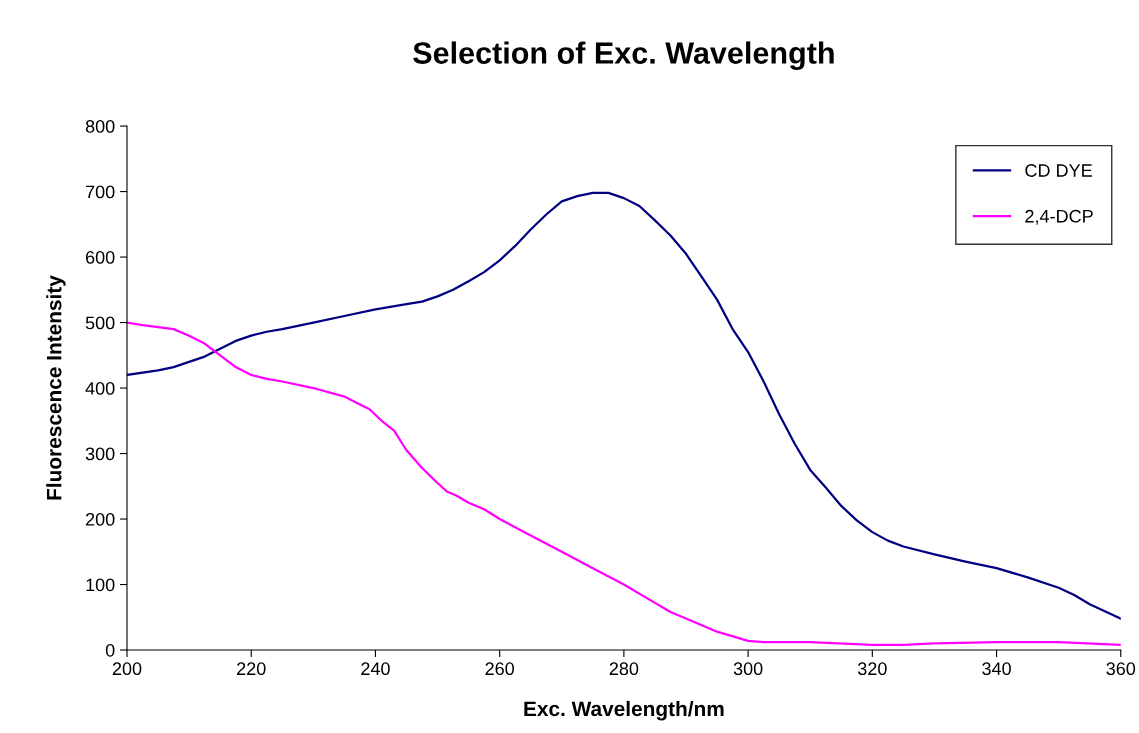 This screenshot has width=1139, height=733. I want to click on y-tick-label: 800, so click(100, 126).